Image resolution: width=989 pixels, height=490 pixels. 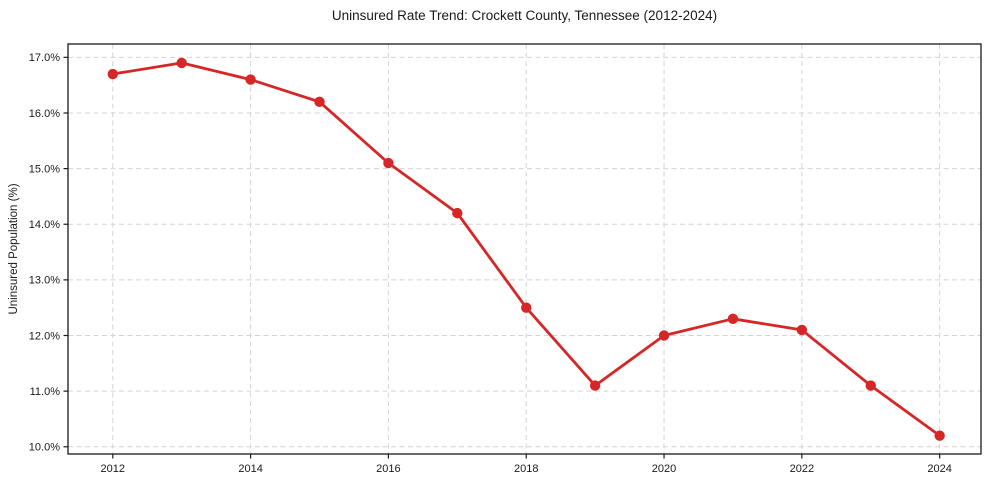 I want to click on y-tick-label: 16.0%, so click(x=44, y=114).